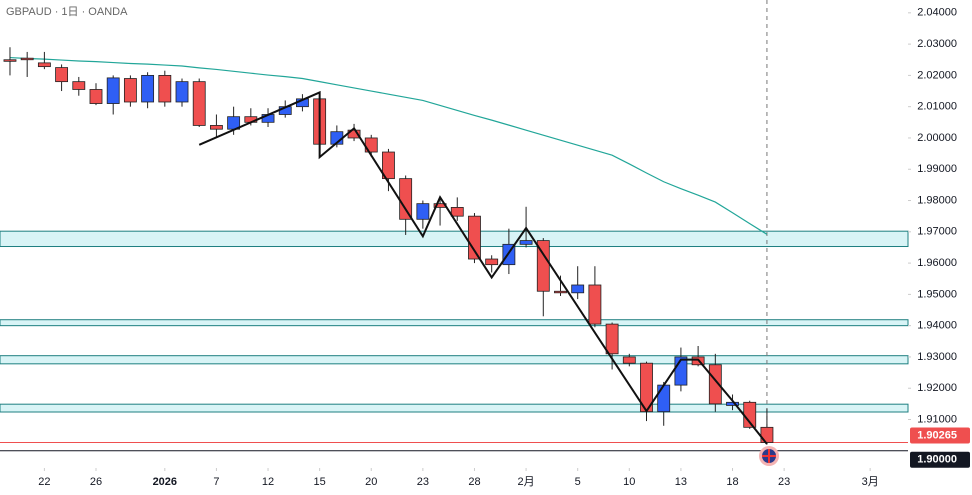  I want to click on x-tick-label: 18, so click(732, 482).